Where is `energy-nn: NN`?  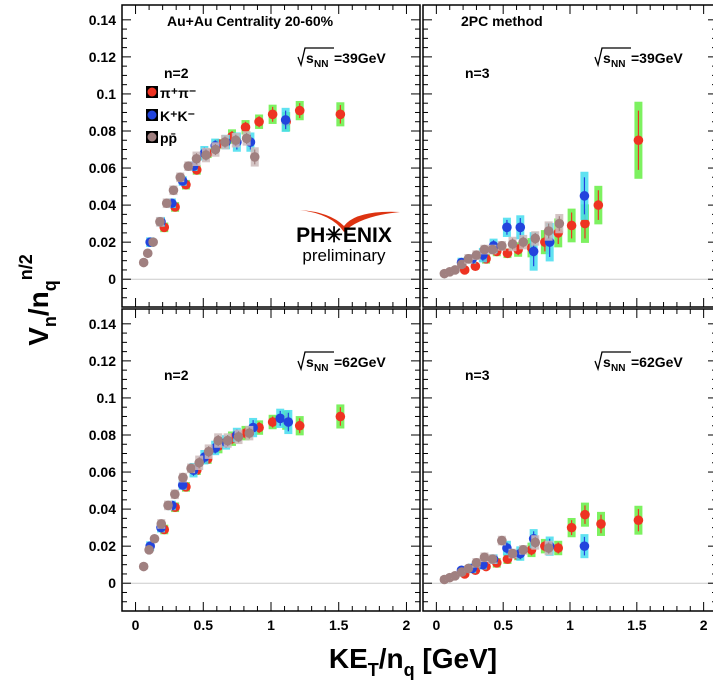 energy-nn: NN is located at coordinates (321, 64).